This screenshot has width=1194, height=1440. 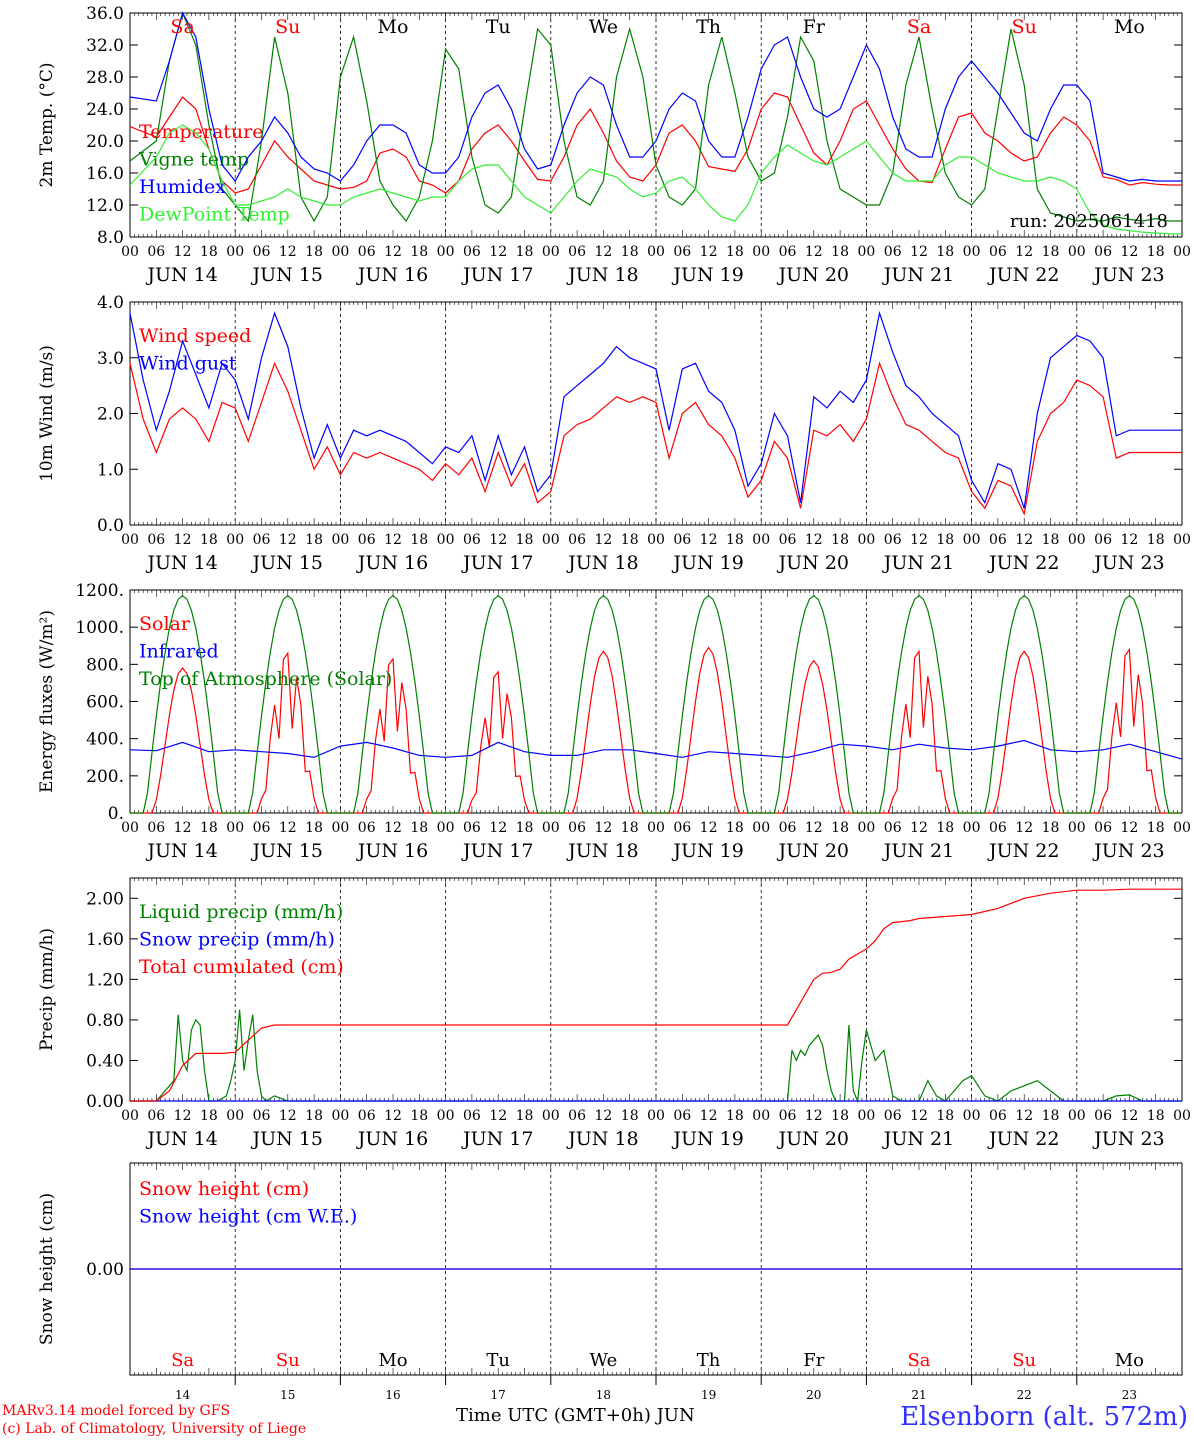 What do you see at coordinates (707, 275) in the screenshot?
I see `date-label: JUN 19` at bounding box center [707, 275].